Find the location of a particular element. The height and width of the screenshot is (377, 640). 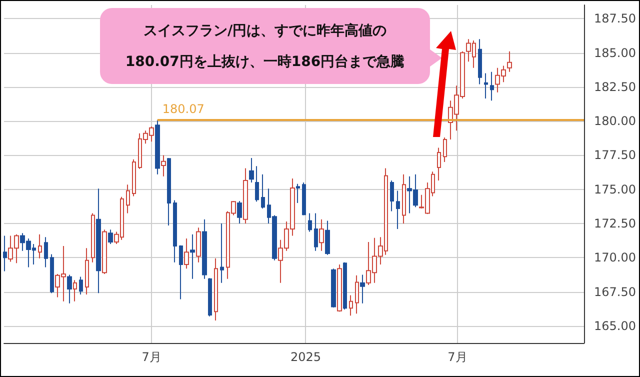

y-tick-label: 180.00 is located at coordinates (615, 121).